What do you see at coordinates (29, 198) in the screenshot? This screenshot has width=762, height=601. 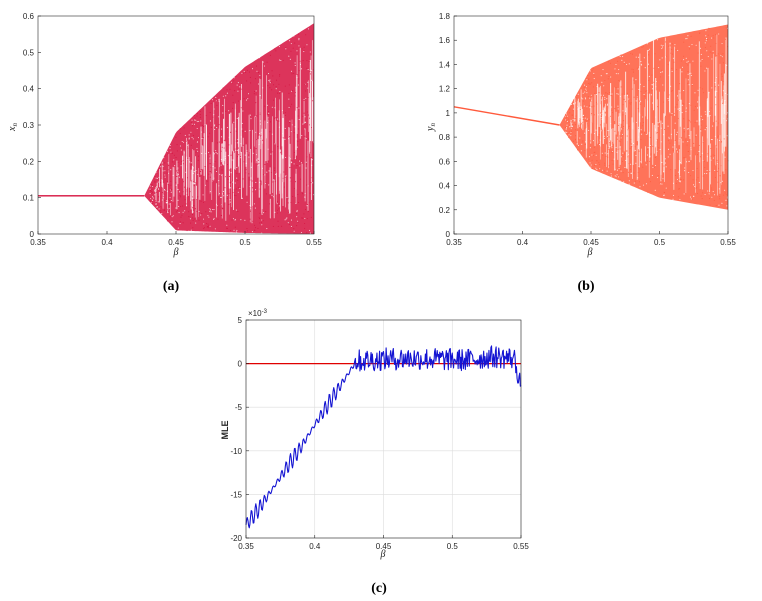 I see `panel-0-ytick-label: 0.1` at bounding box center [29, 198].